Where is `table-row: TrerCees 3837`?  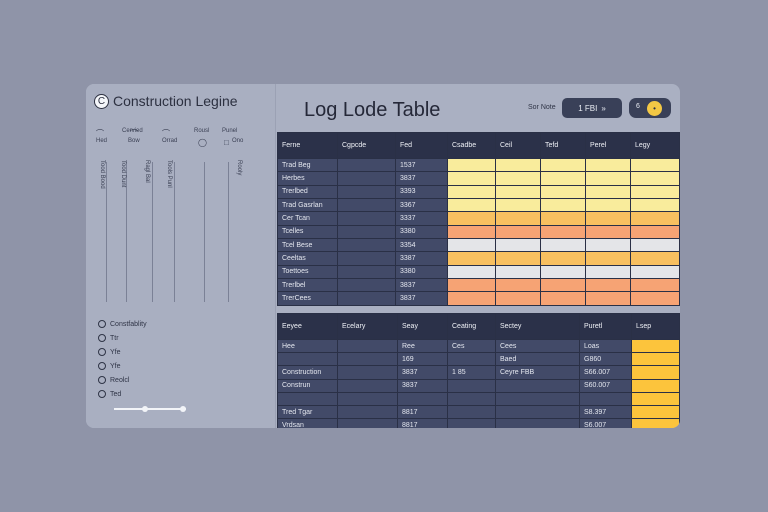 table-row: TrerCees 3837 is located at coordinates (478, 298).